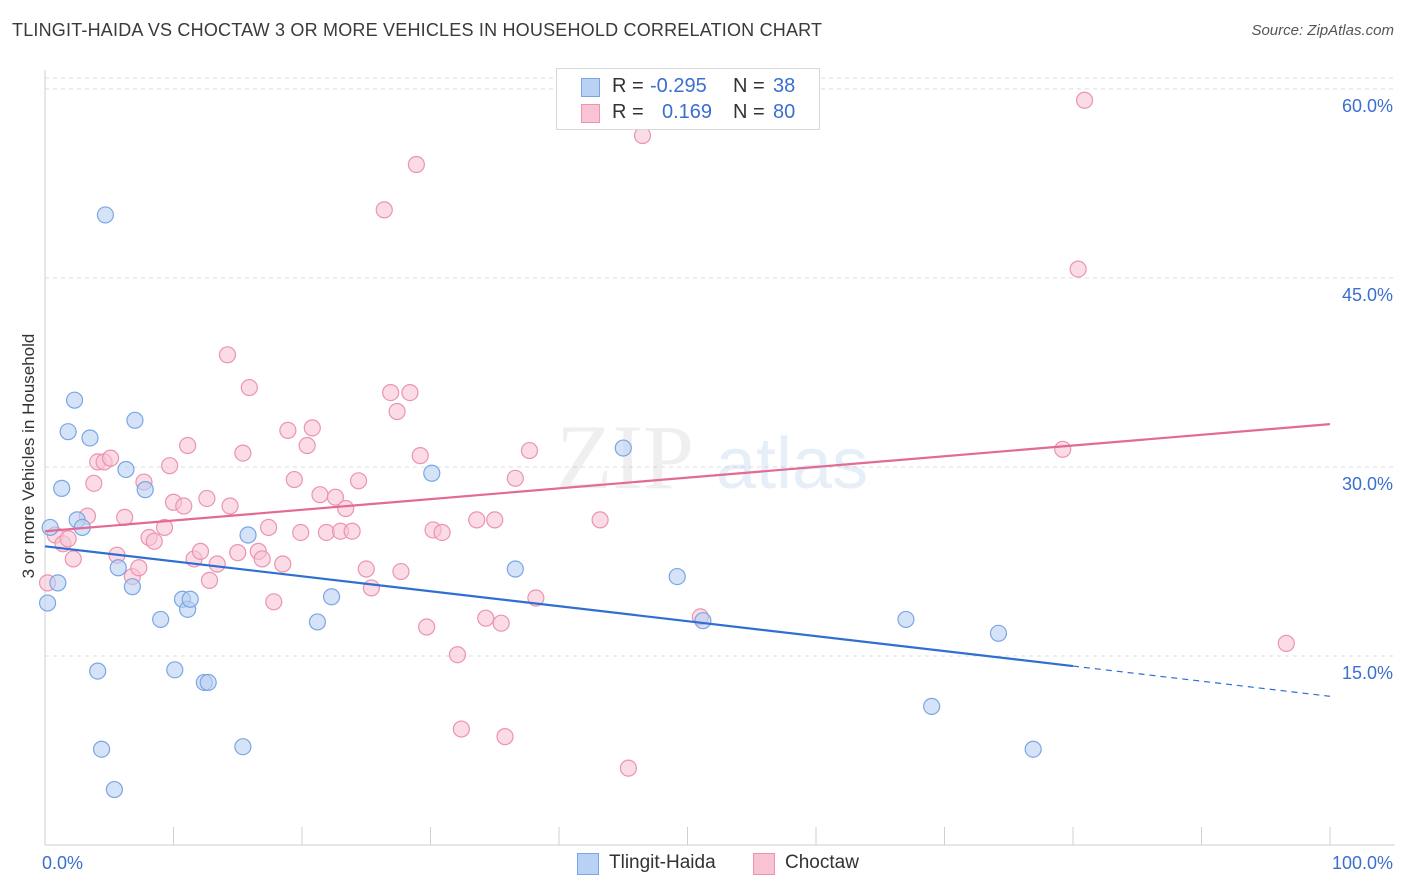 The width and height of the screenshot is (1406, 892). I want to click on tlingit-haida-trend-line-extension, so click(1201, 681).